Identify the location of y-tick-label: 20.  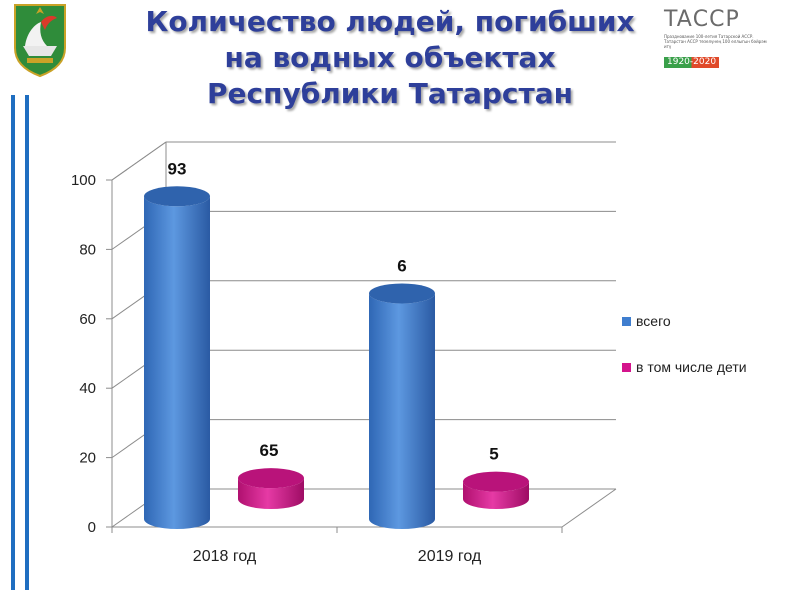
(87, 458).